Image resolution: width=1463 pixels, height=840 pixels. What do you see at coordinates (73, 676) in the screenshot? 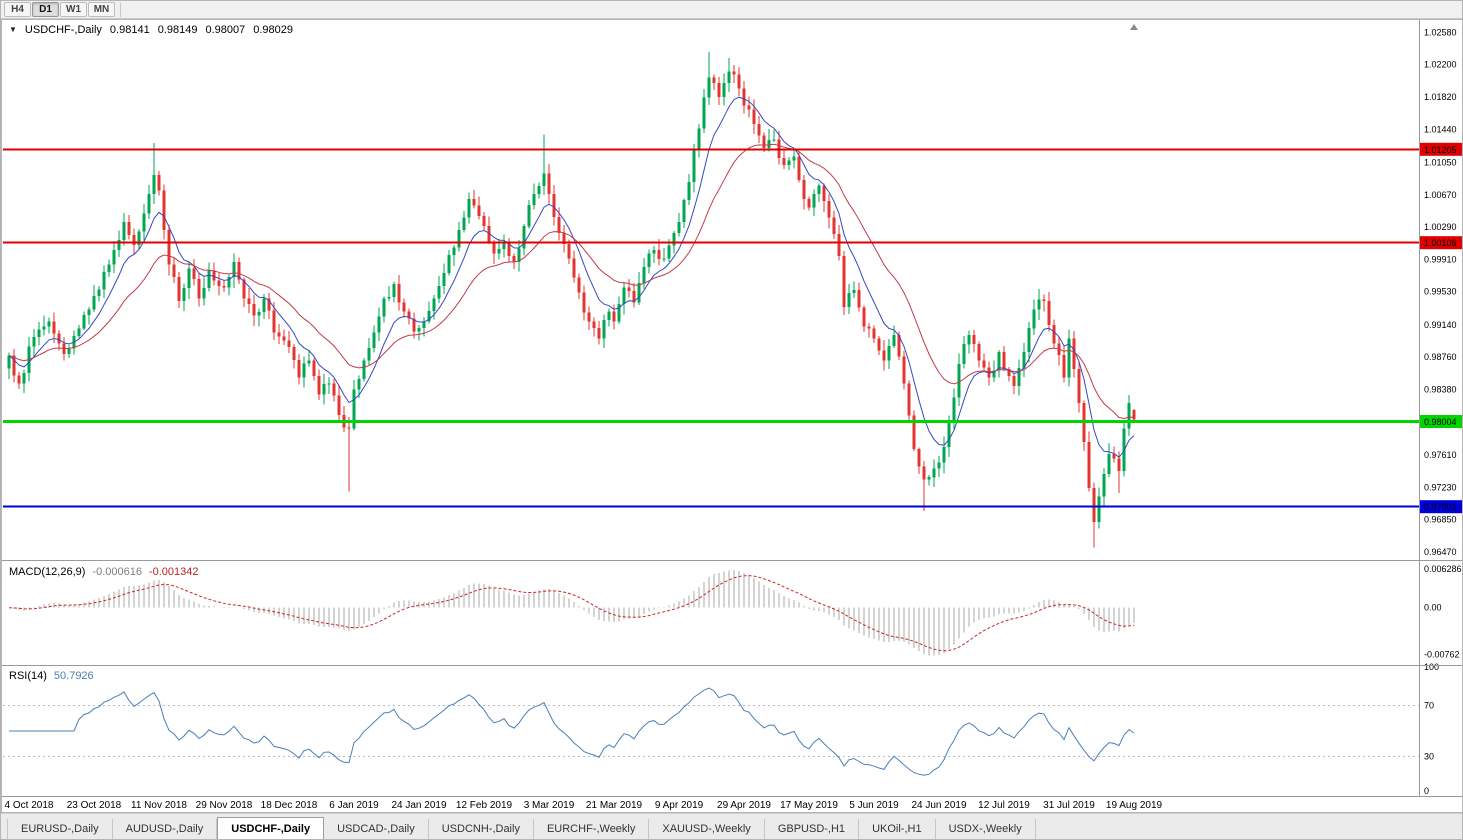
I see `rsi-value: 50.7926` at bounding box center [73, 676].